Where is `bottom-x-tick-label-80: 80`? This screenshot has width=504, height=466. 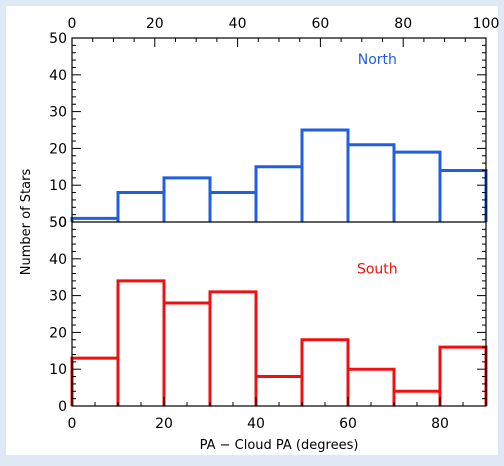
bottom-x-tick-label-80: 80 is located at coordinates (440, 424).